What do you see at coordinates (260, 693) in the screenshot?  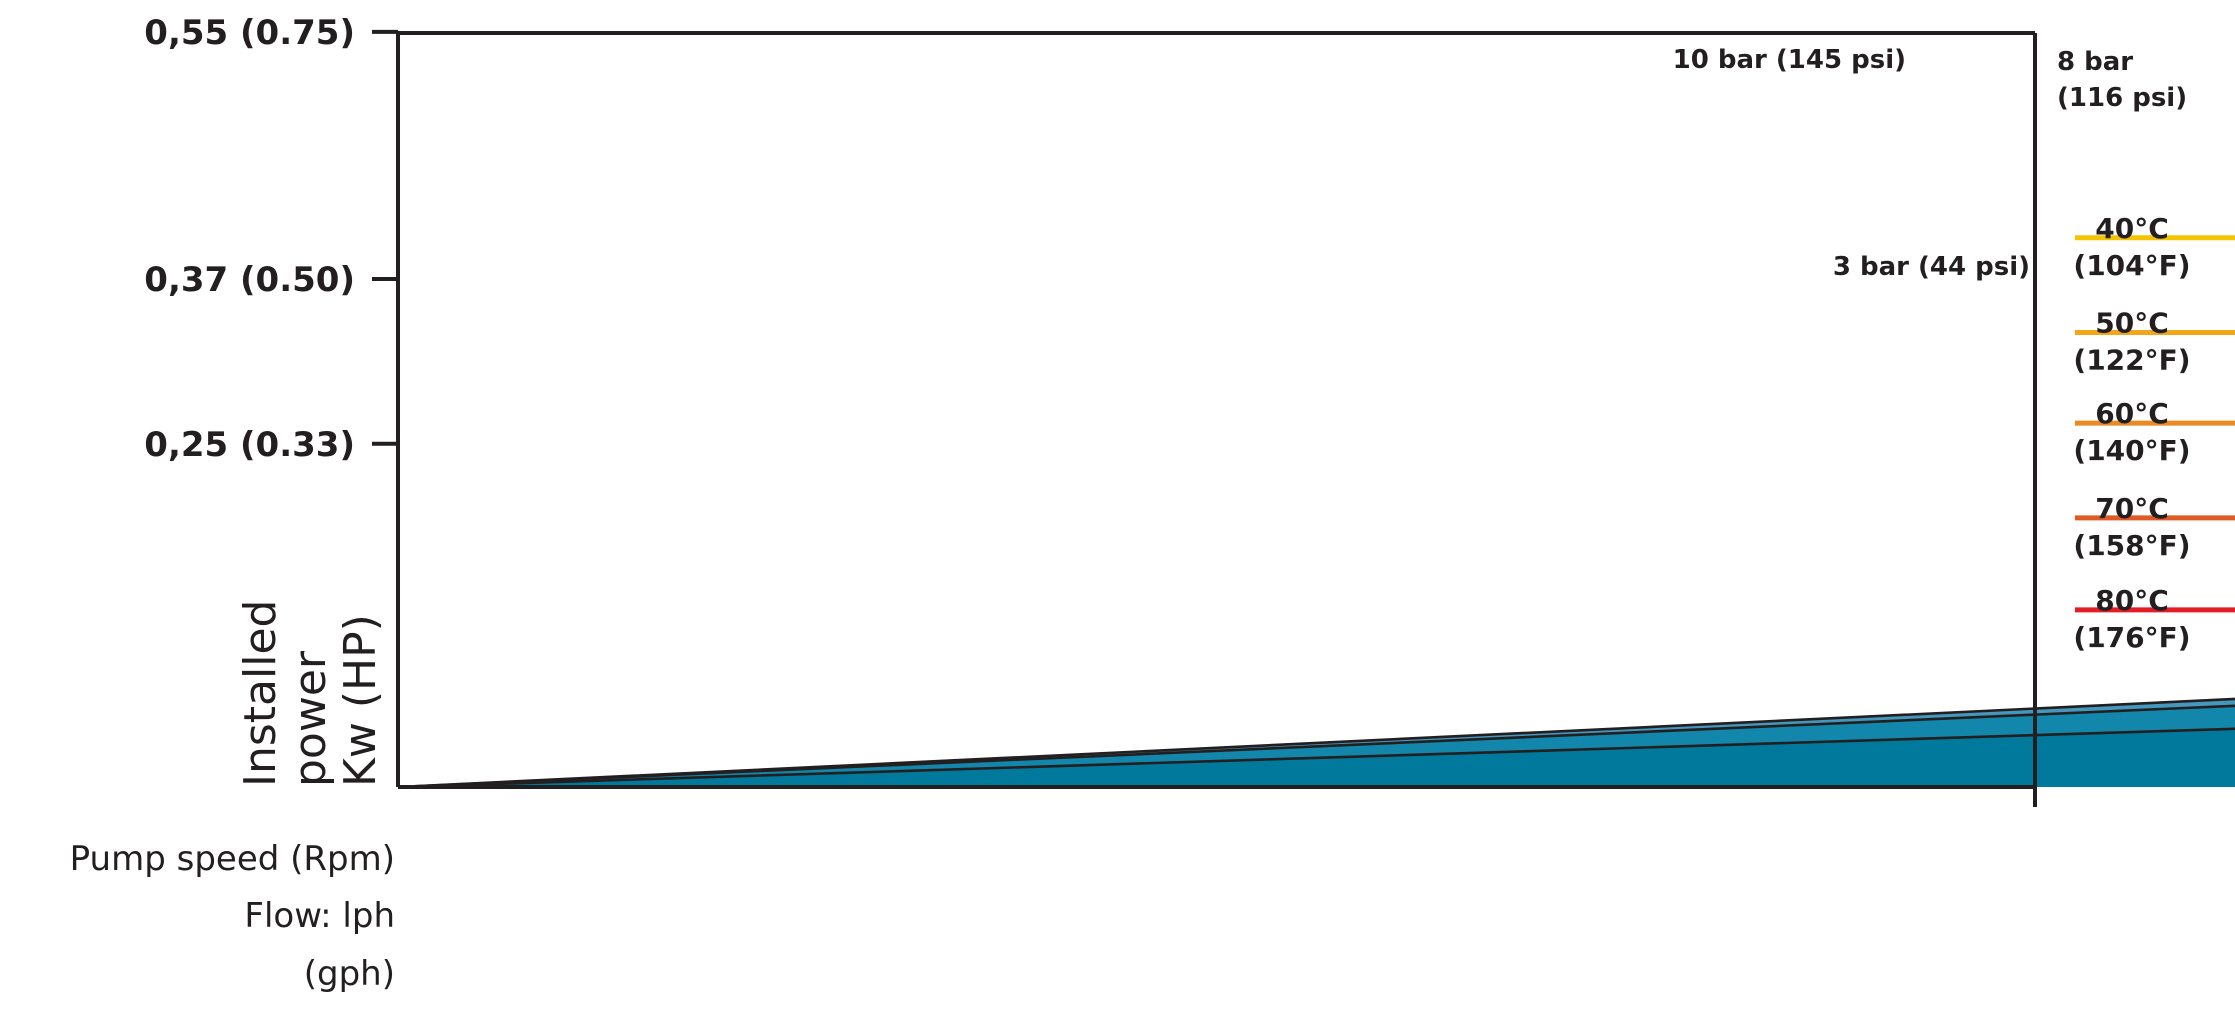 I see `y-axis-title-line: Installed` at bounding box center [260, 693].